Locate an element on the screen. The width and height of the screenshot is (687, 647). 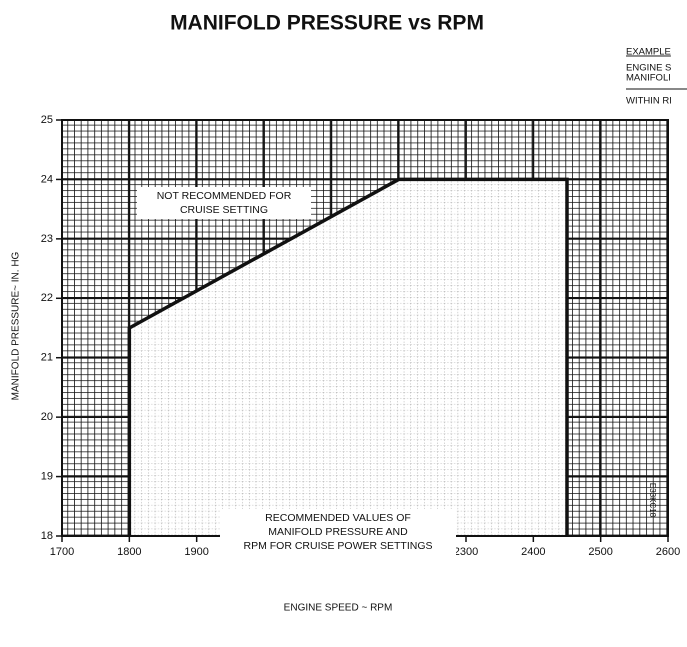
y-tick-label: 19 is located at coordinates (47, 476).